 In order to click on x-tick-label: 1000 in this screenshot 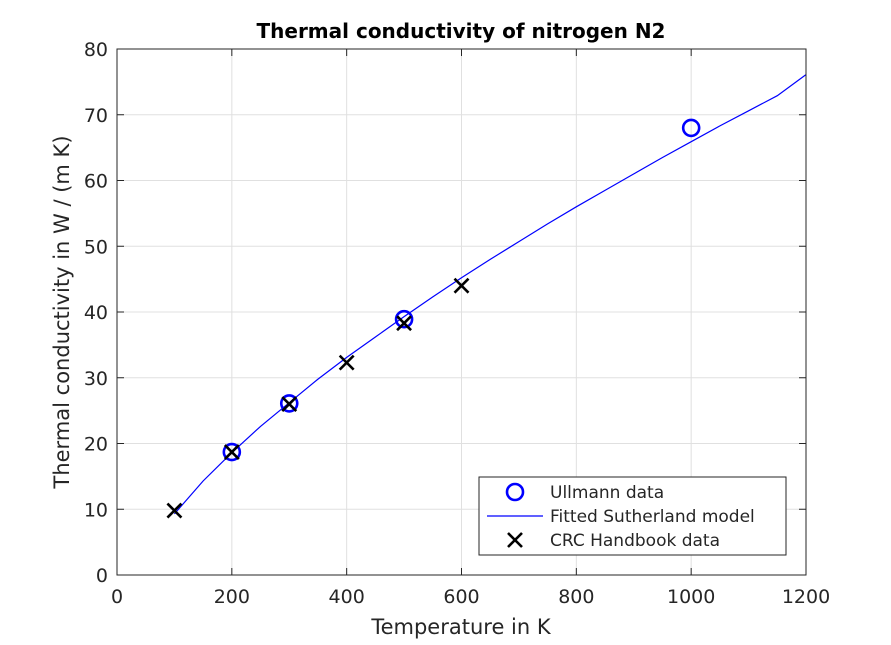, I will do `click(691, 597)`.